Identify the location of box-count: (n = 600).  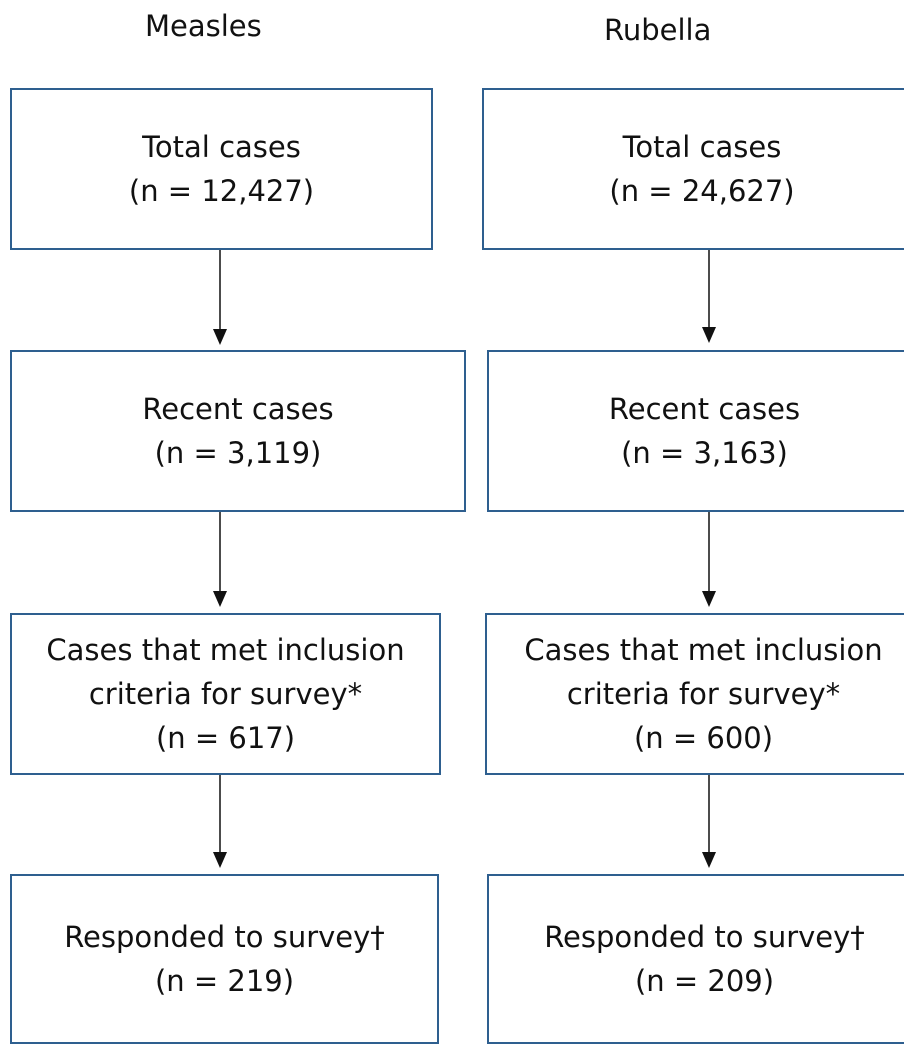
(703, 738).